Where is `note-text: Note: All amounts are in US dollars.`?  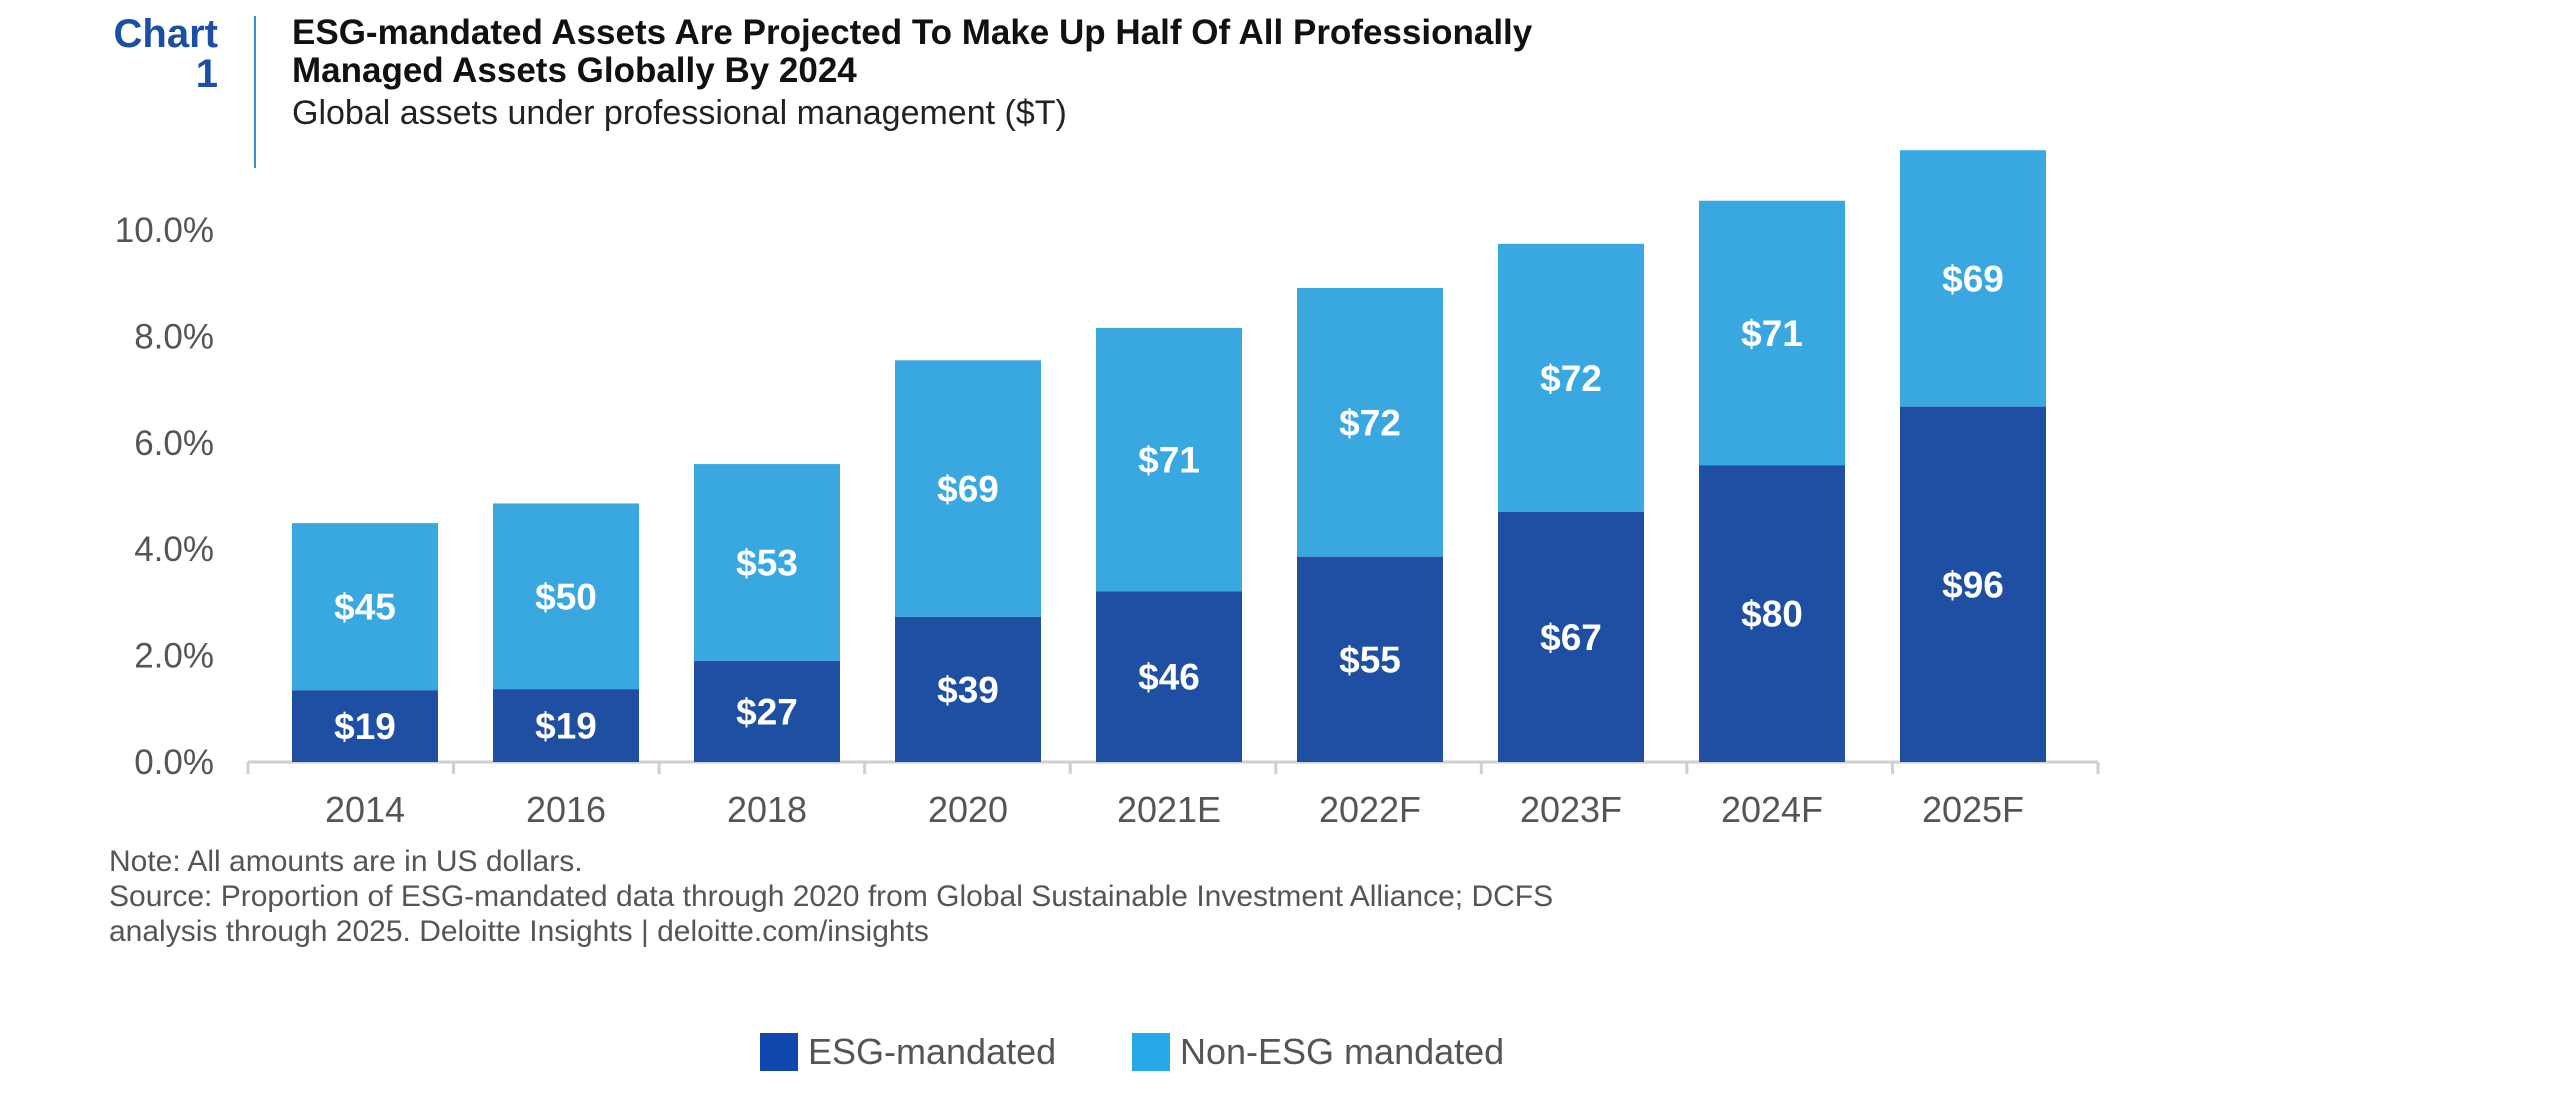 note-text: Note: All amounts are in US dollars. is located at coordinates (346, 861).